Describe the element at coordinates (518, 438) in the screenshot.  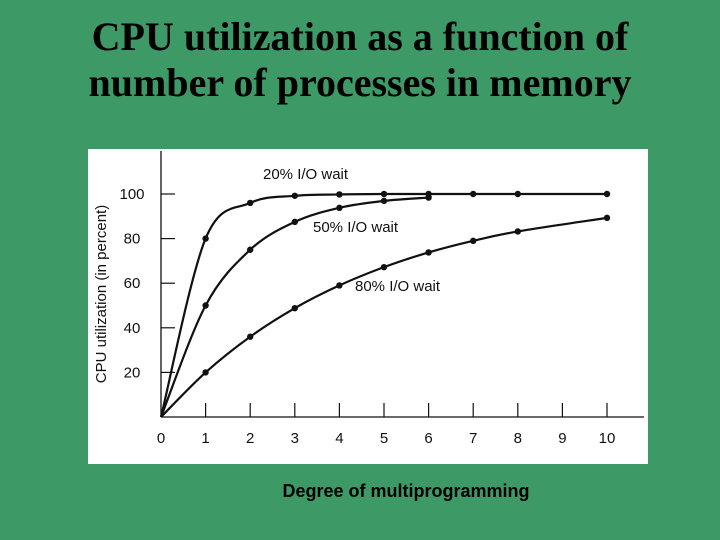
I see `x-tick-label-8: 8` at that location.